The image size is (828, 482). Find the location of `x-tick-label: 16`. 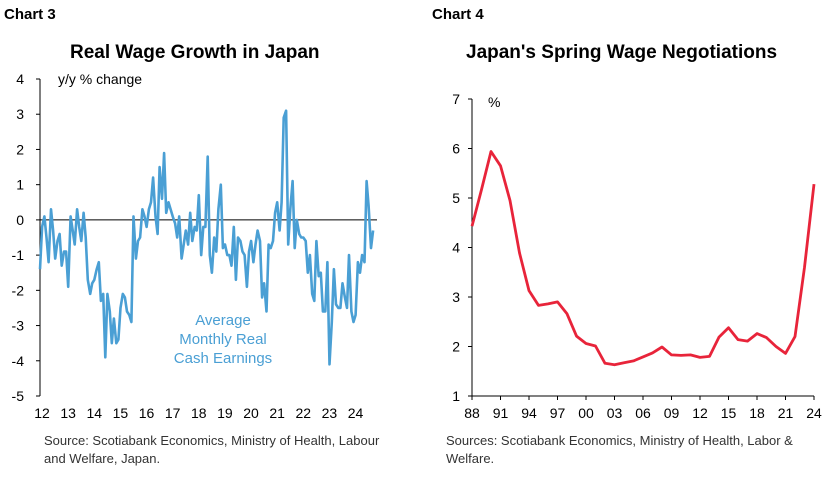

x-tick-label: 16 is located at coordinates (147, 413).